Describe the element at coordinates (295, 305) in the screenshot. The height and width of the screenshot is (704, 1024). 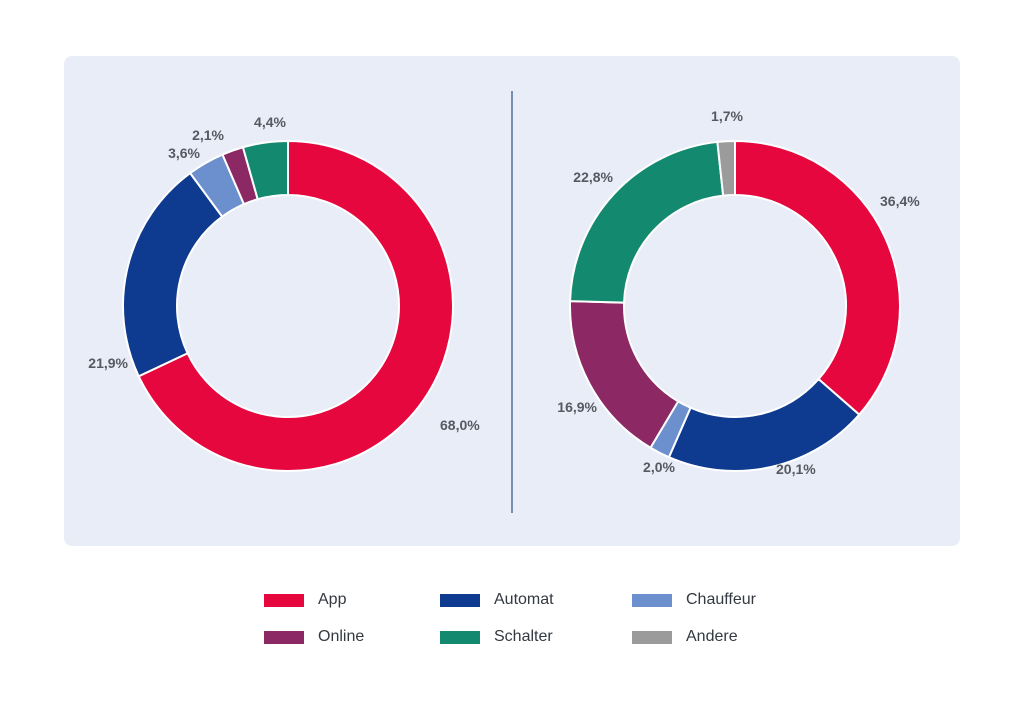
I see `donut-1-slice-app` at that location.